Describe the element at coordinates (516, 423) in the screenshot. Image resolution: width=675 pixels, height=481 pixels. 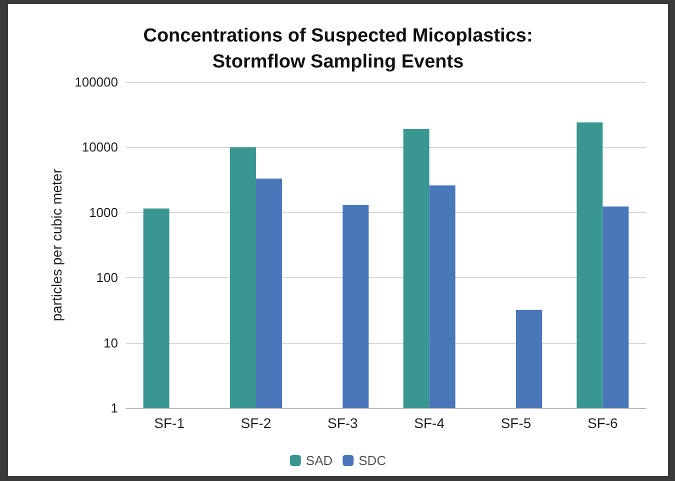
I see `x-tick-label: SF-5` at that location.